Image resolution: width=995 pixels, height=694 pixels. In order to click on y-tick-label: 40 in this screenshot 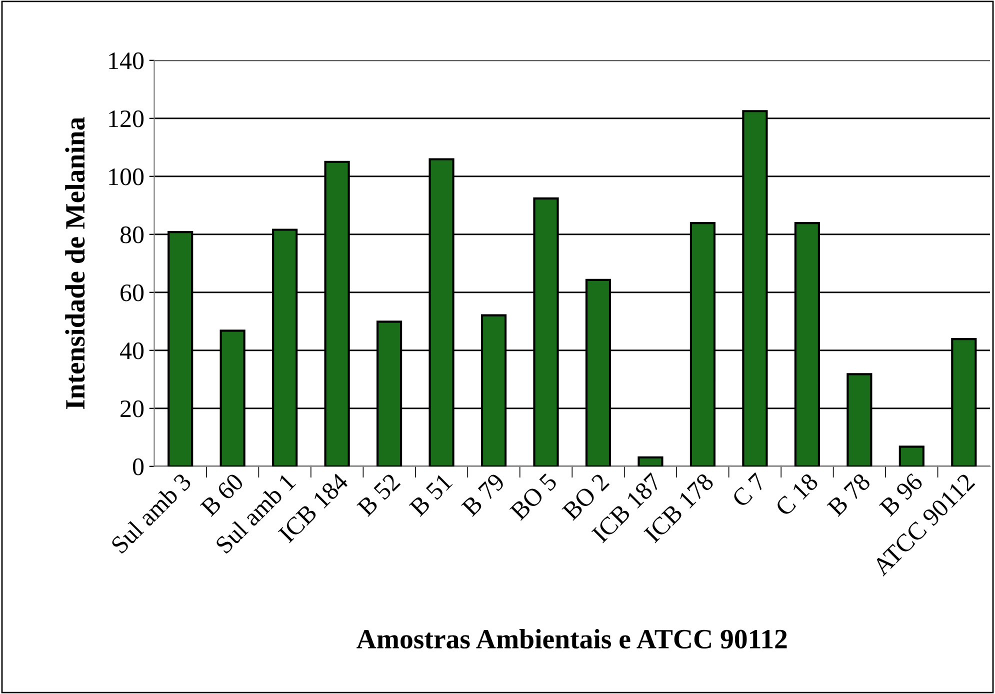, I will do `click(132, 351)`.